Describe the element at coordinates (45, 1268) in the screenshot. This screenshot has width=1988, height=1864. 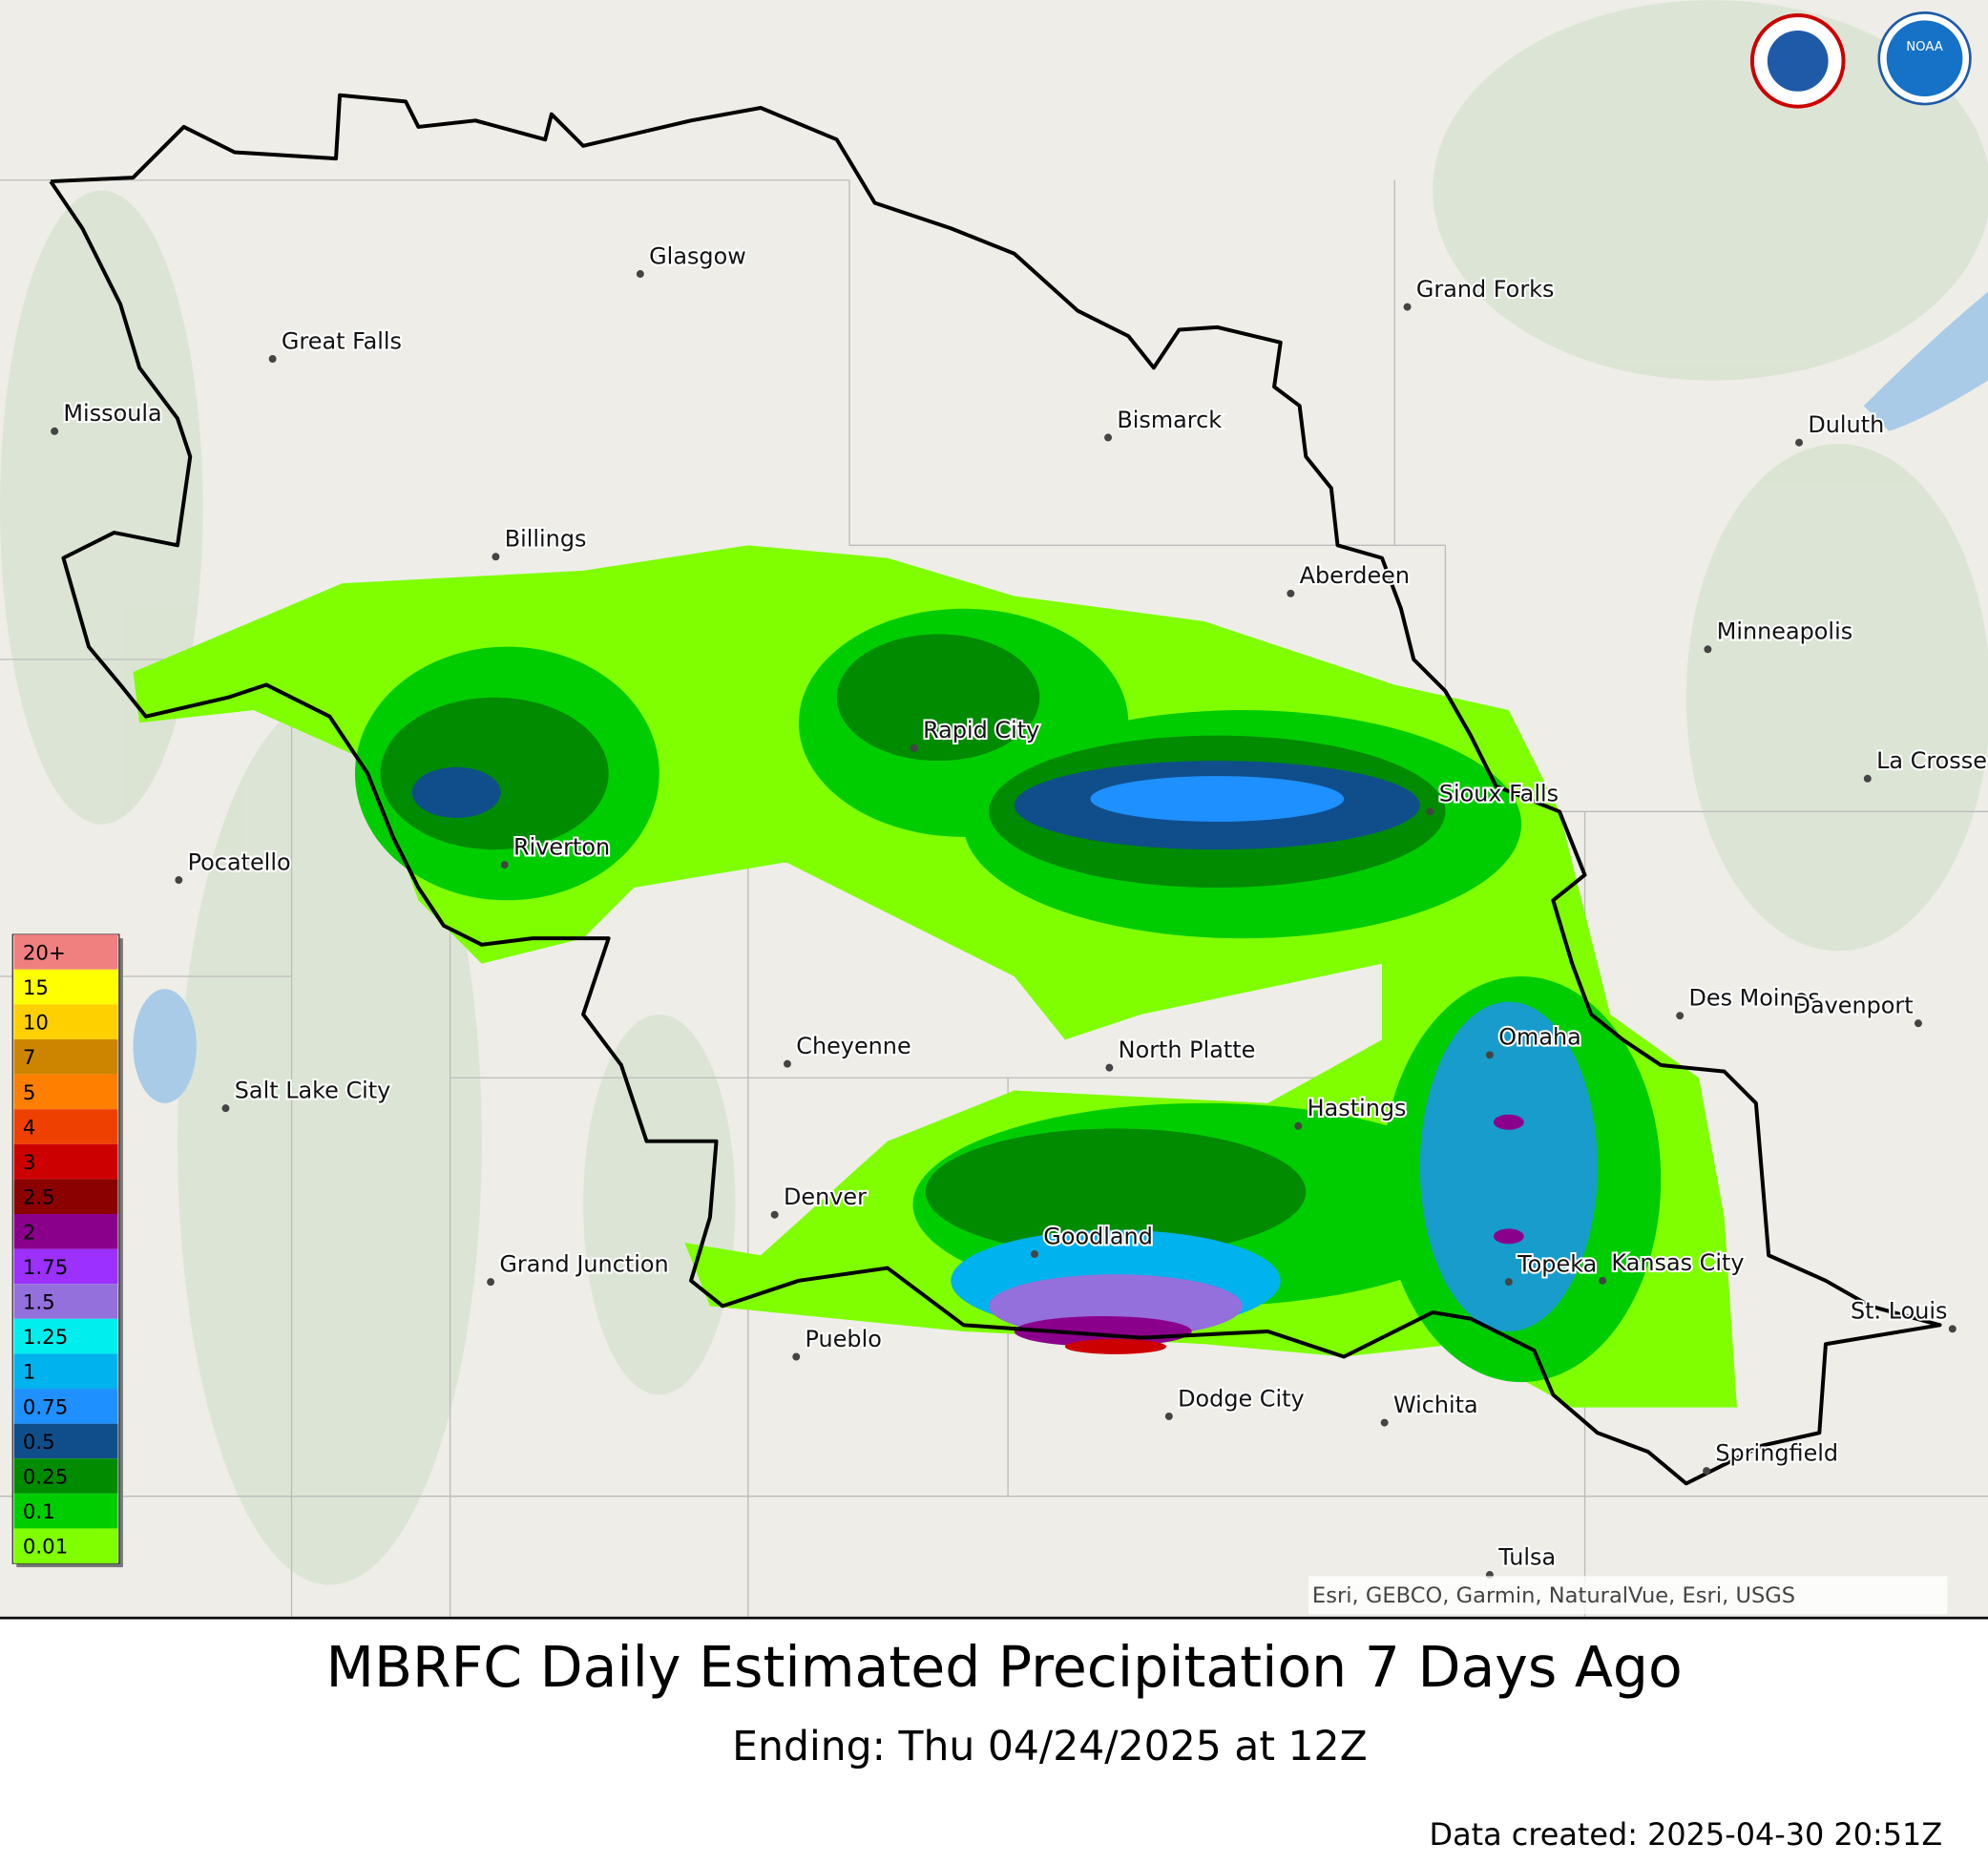
I see `legend-label: 1.75` at that location.